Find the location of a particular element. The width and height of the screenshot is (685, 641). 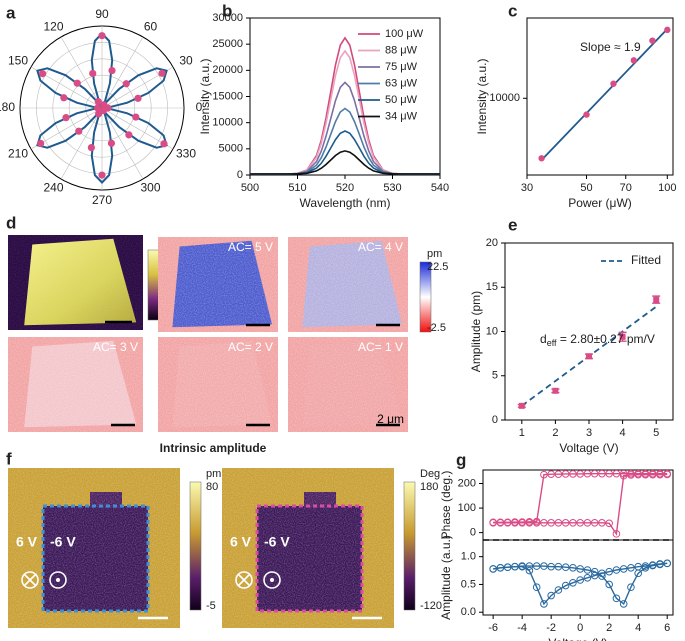

x-tick-label: 100 is located at coordinates (667, 188).